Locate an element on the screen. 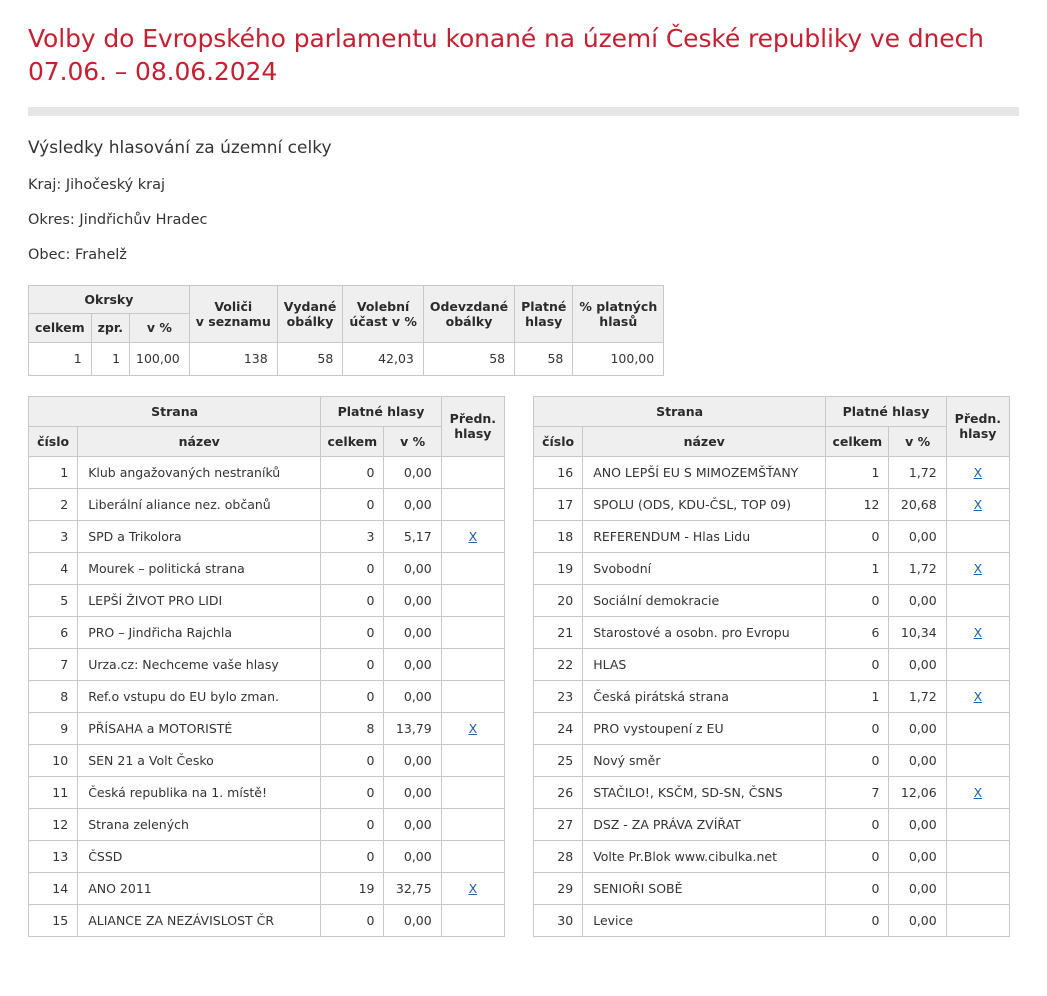 Image resolution: width=1047 pixels, height=996 pixels. party-left-header-strana: Strana is located at coordinates (174, 411).